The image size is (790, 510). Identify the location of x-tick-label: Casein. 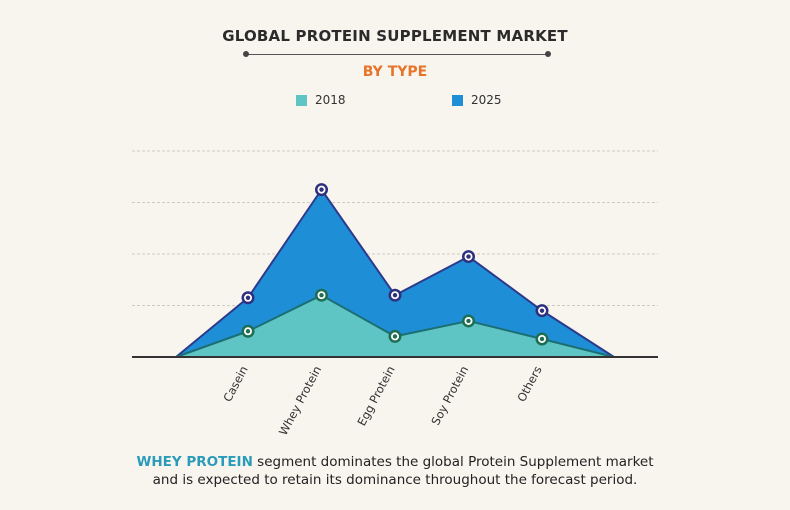
(235, 383).